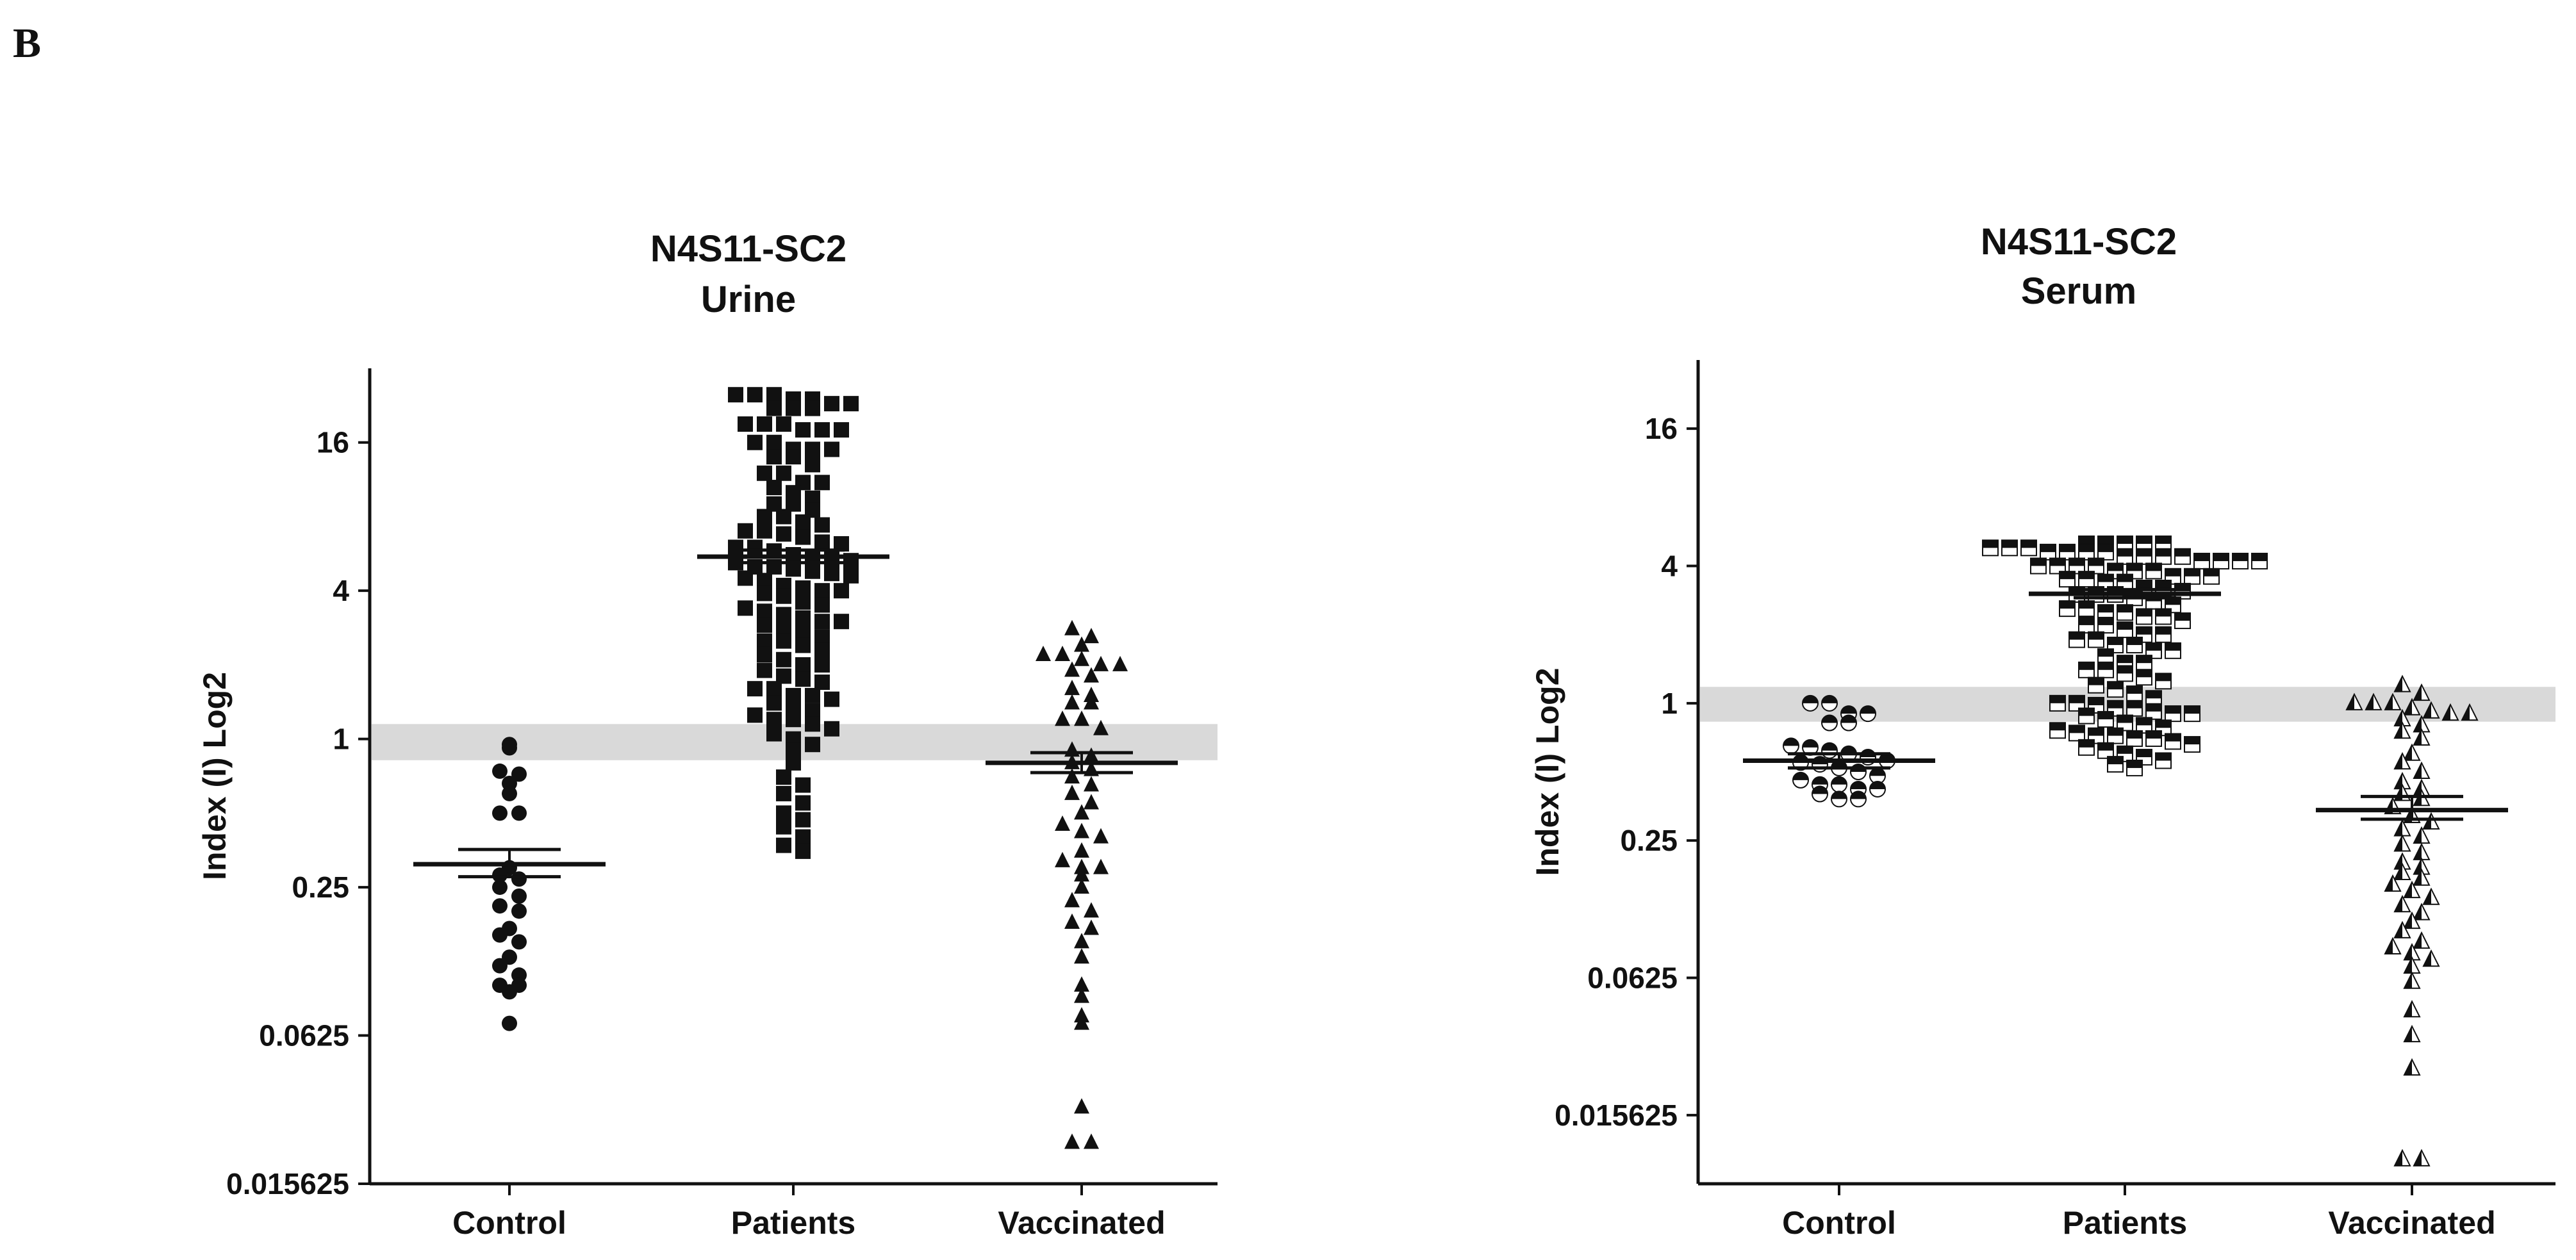 This screenshot has height=1260, width=2576. I want to click on series-patients, so click(793, 623).